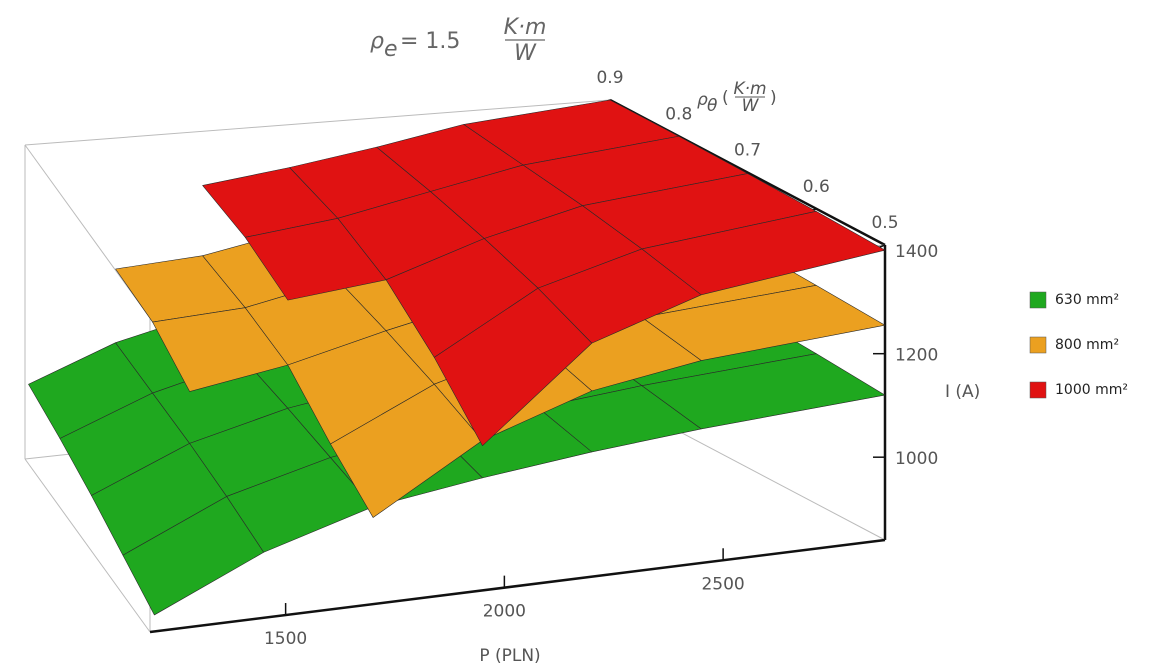 The image size is (1172, 671). Describe the element at coordinates (702, 100) in the screenshot. I see `y-label-symbol: ρ` at that location.